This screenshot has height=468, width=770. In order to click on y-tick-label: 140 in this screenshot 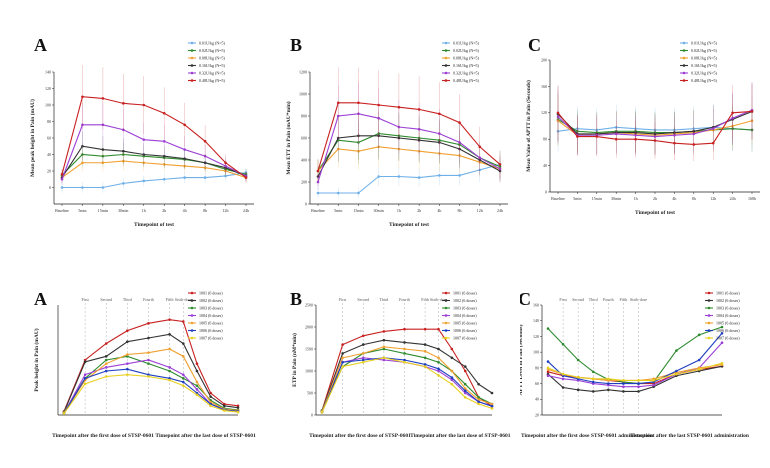, I will do `click(48, 71)`.